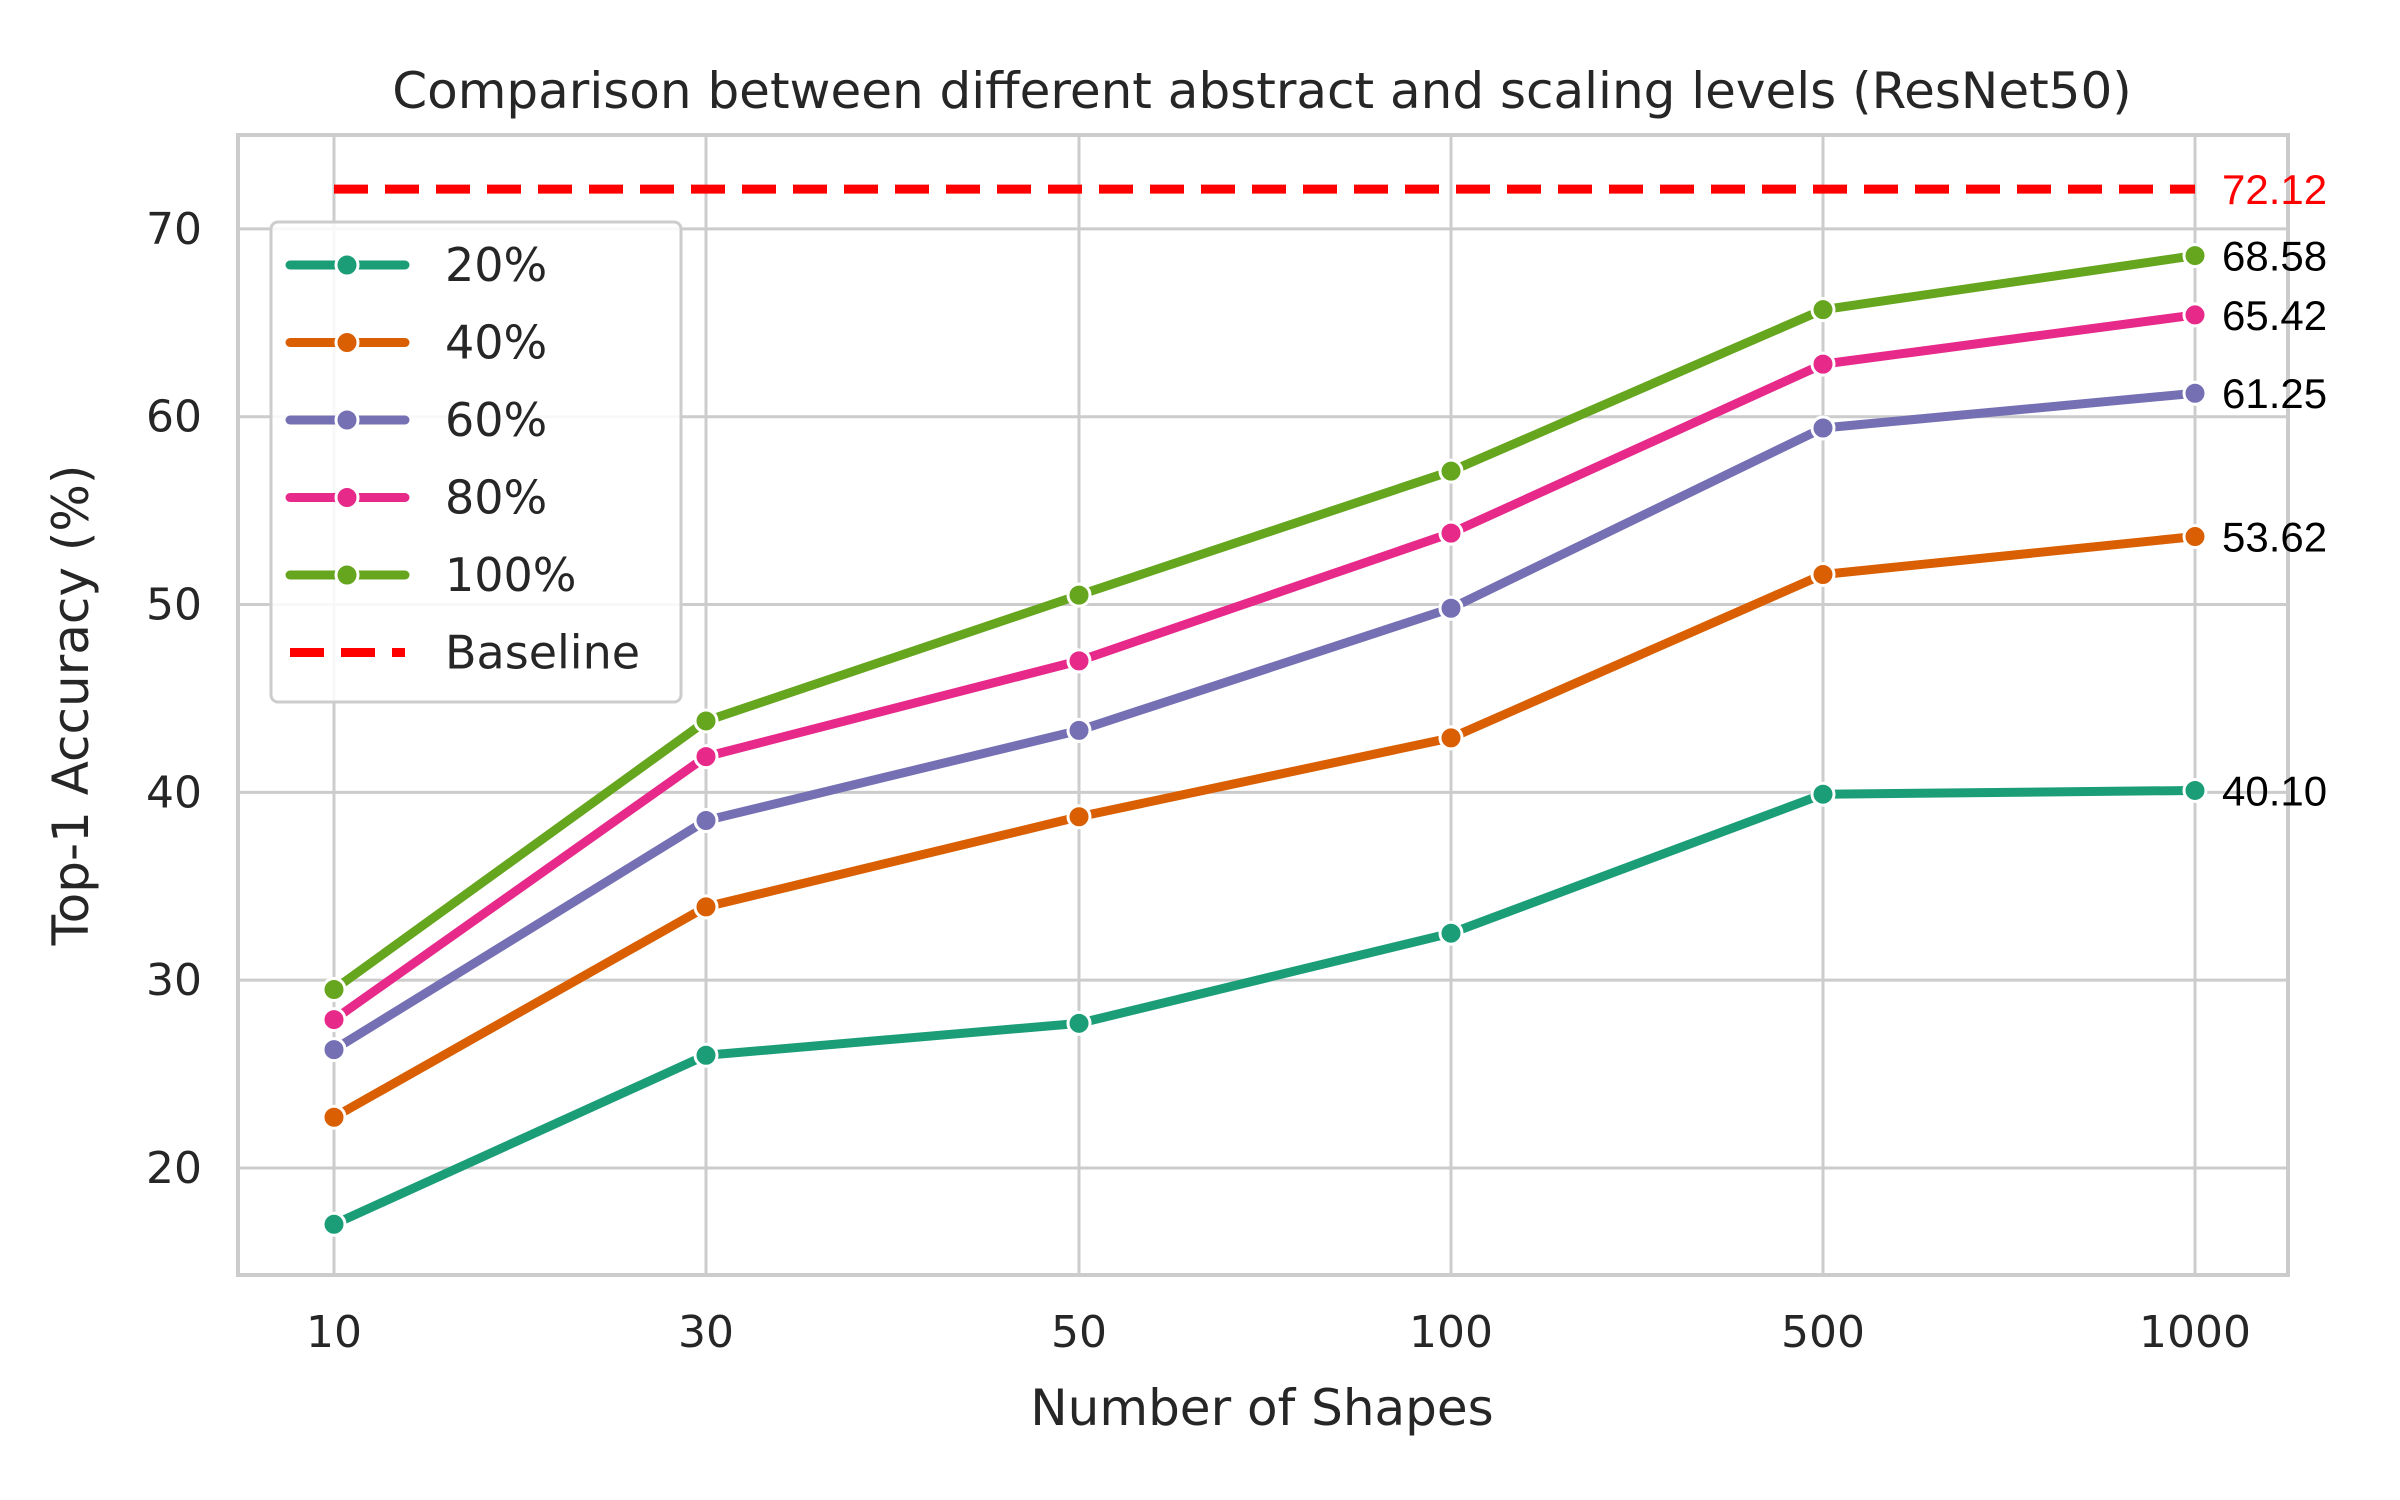 The height and width of the screenshot is (1500, 2400). I want to click on legend-item: 100%, so click(431, 575).